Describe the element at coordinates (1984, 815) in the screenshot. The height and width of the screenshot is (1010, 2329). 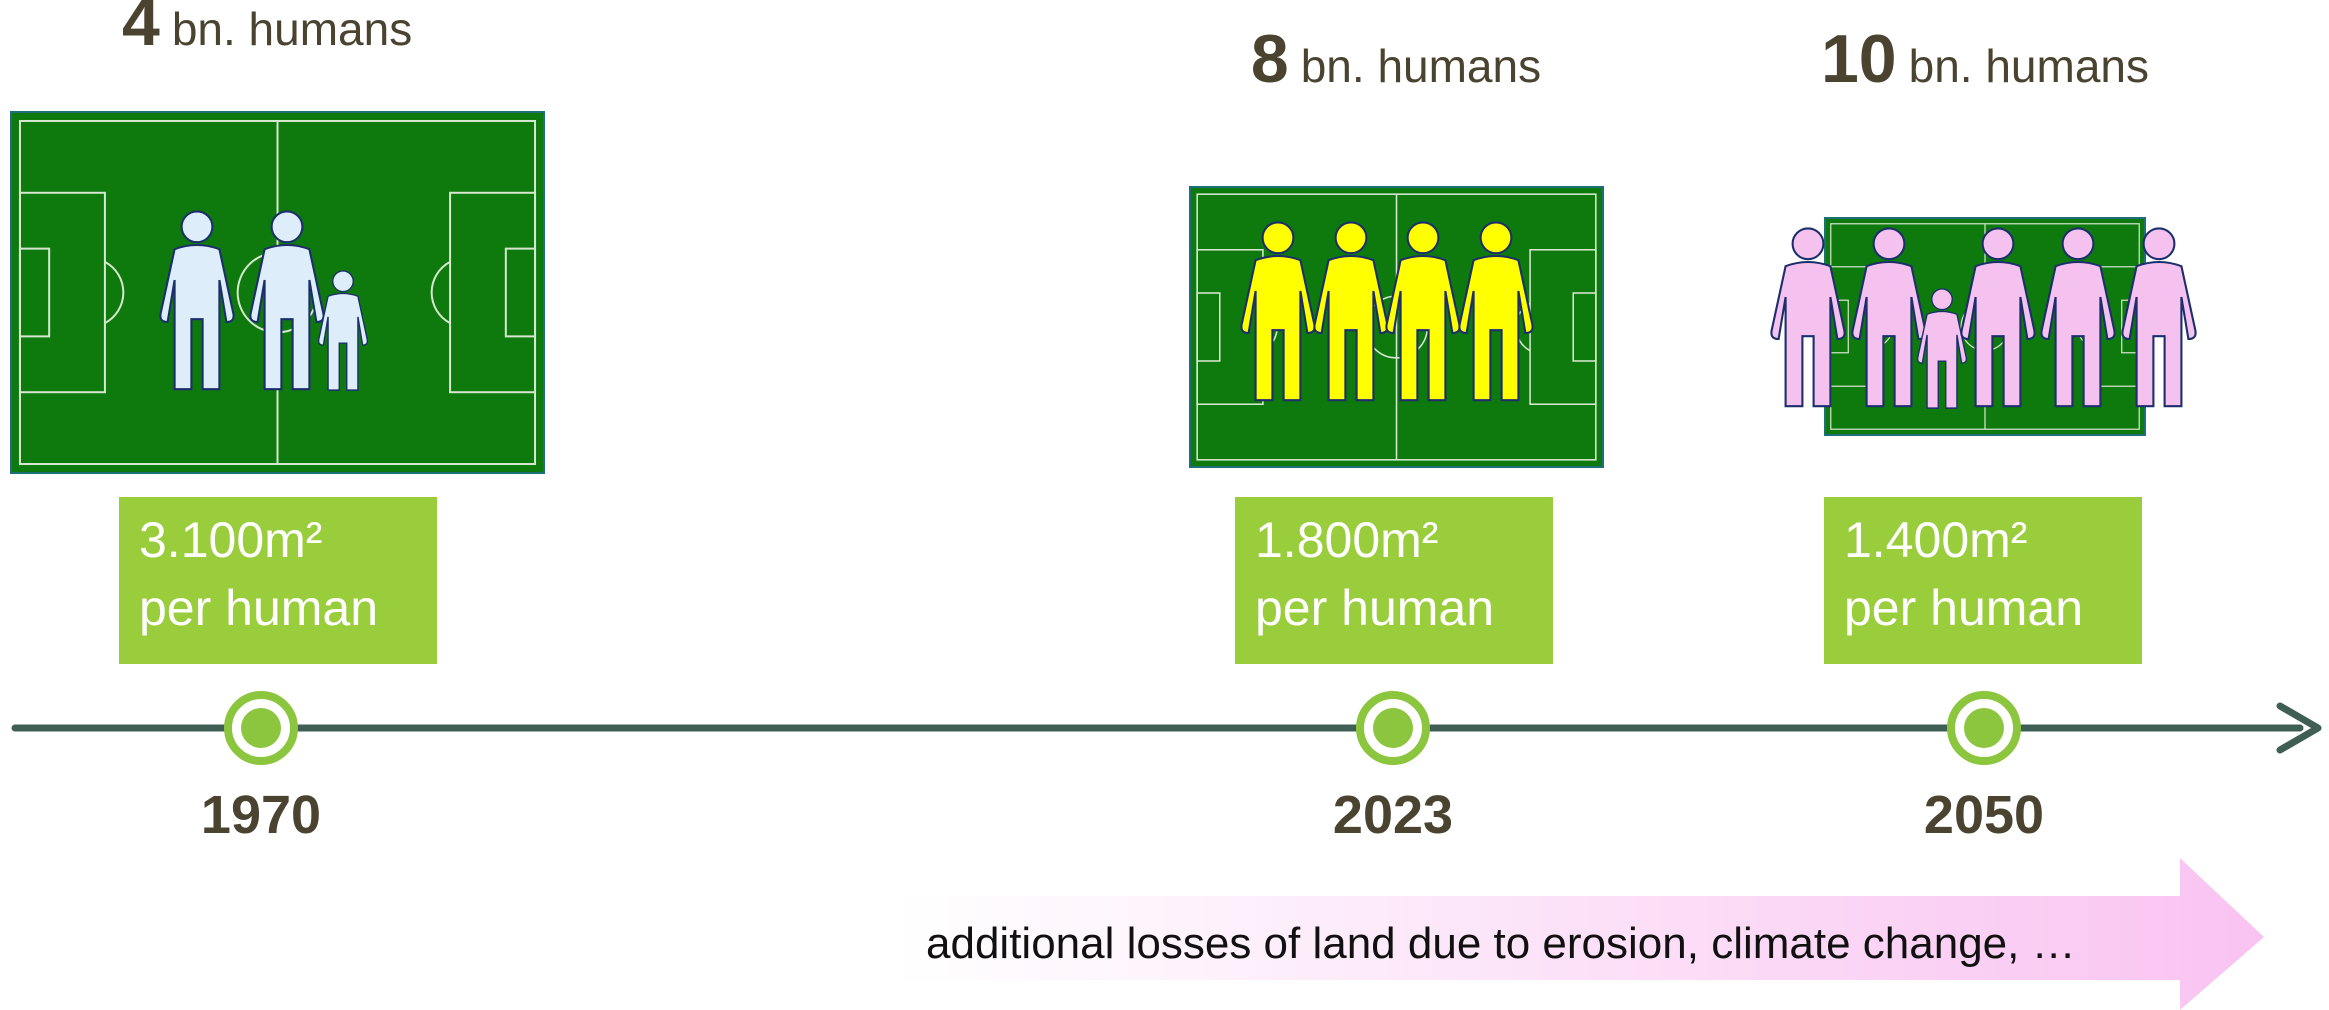
I see `year: 2050` at that location.